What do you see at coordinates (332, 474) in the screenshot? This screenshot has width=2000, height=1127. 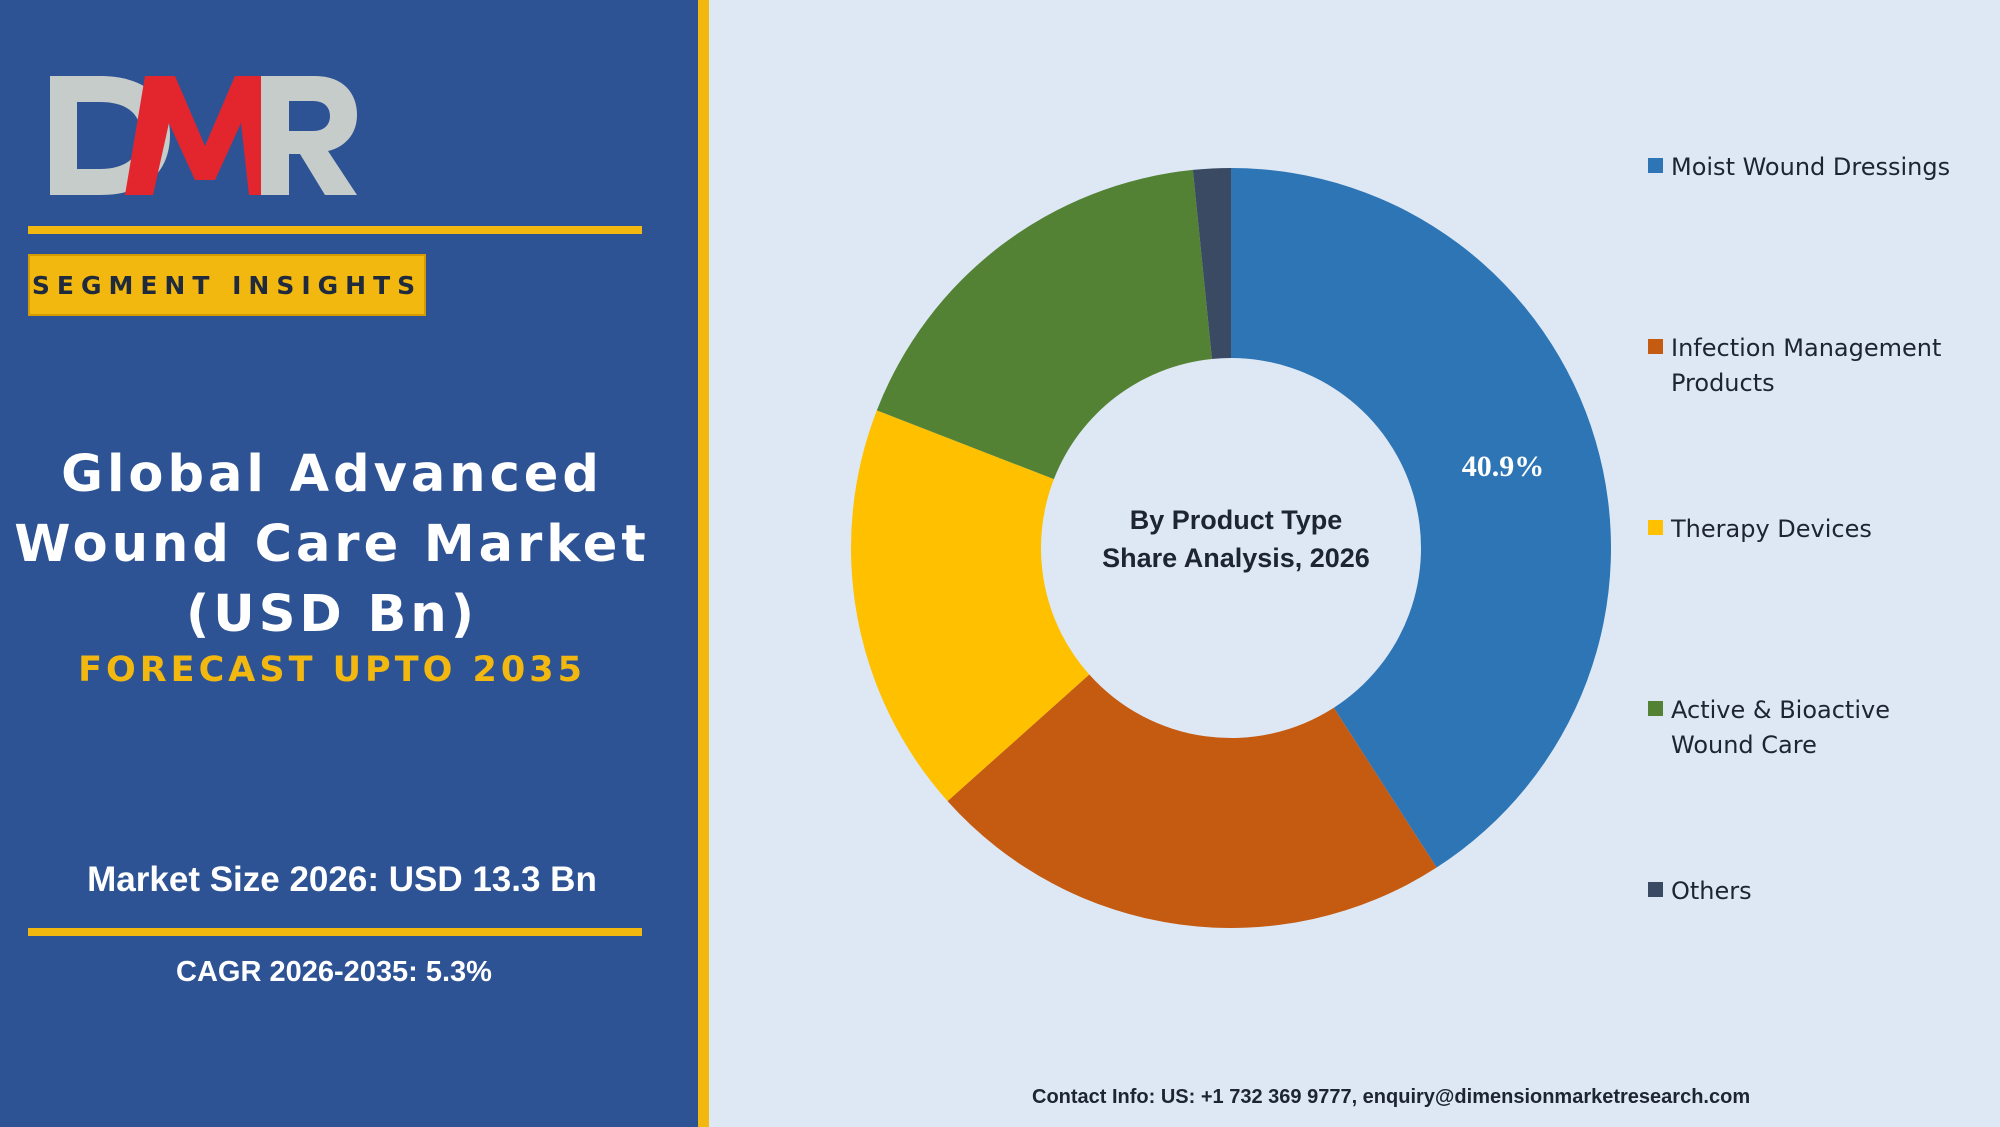 I see `title-line: Global Advanced` at bounding box center [332, 474].